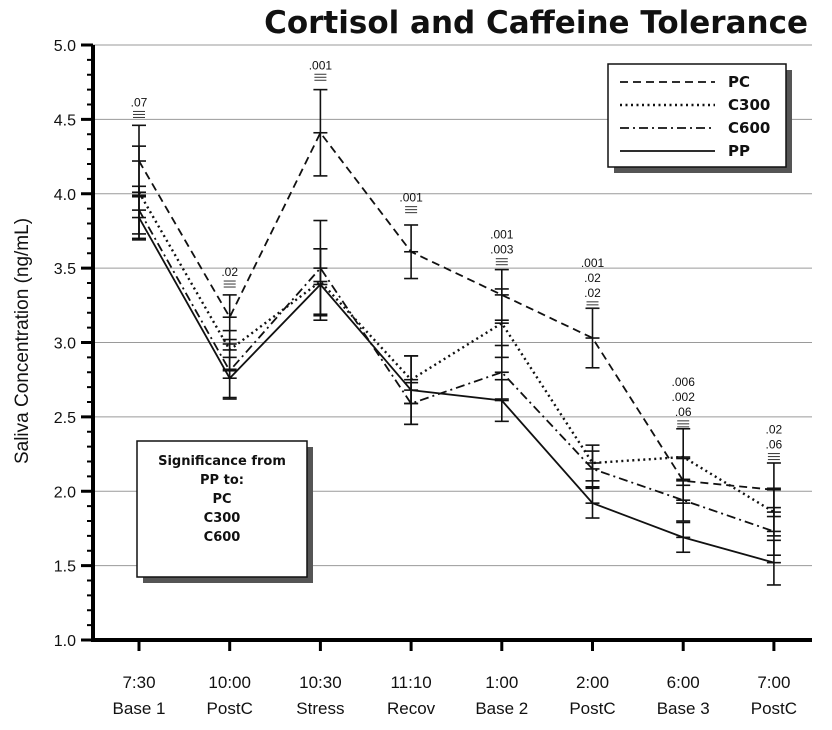  I want to click on y-tick-label: 1.5, so click(65, 567).